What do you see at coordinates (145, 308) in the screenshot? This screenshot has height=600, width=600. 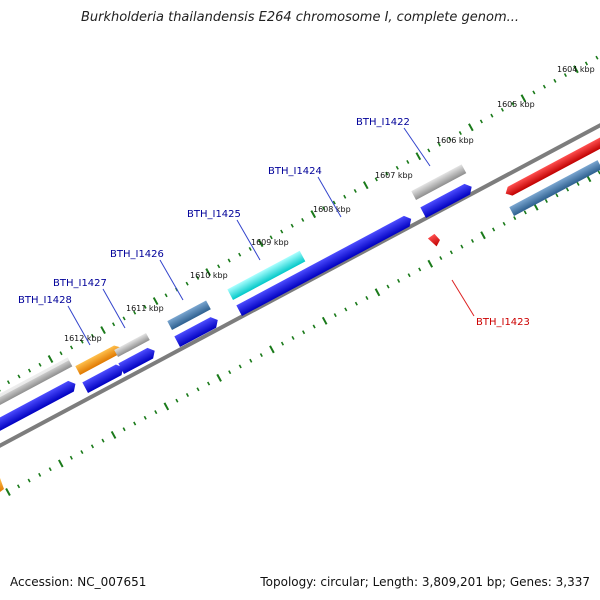 I see `scale-label: 1611 kbp` at bounding box center [145, 308].